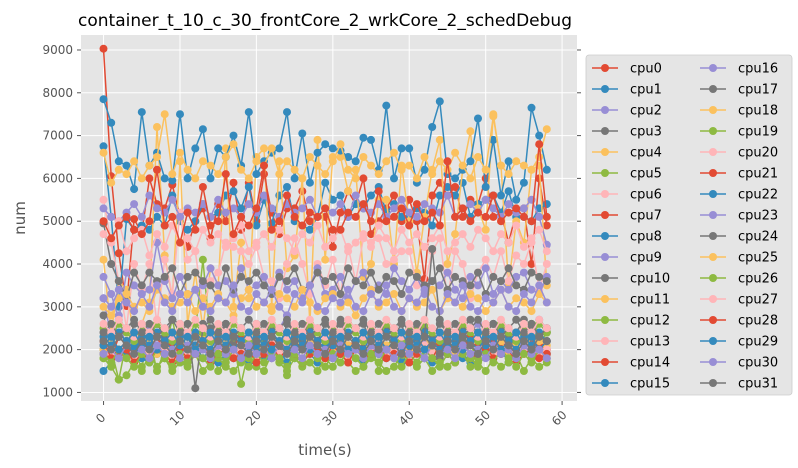  What do you see at coordinates (650, 363) in the screenshot?
I see `legend-label: cpu14` at bounding box center [650, 363].